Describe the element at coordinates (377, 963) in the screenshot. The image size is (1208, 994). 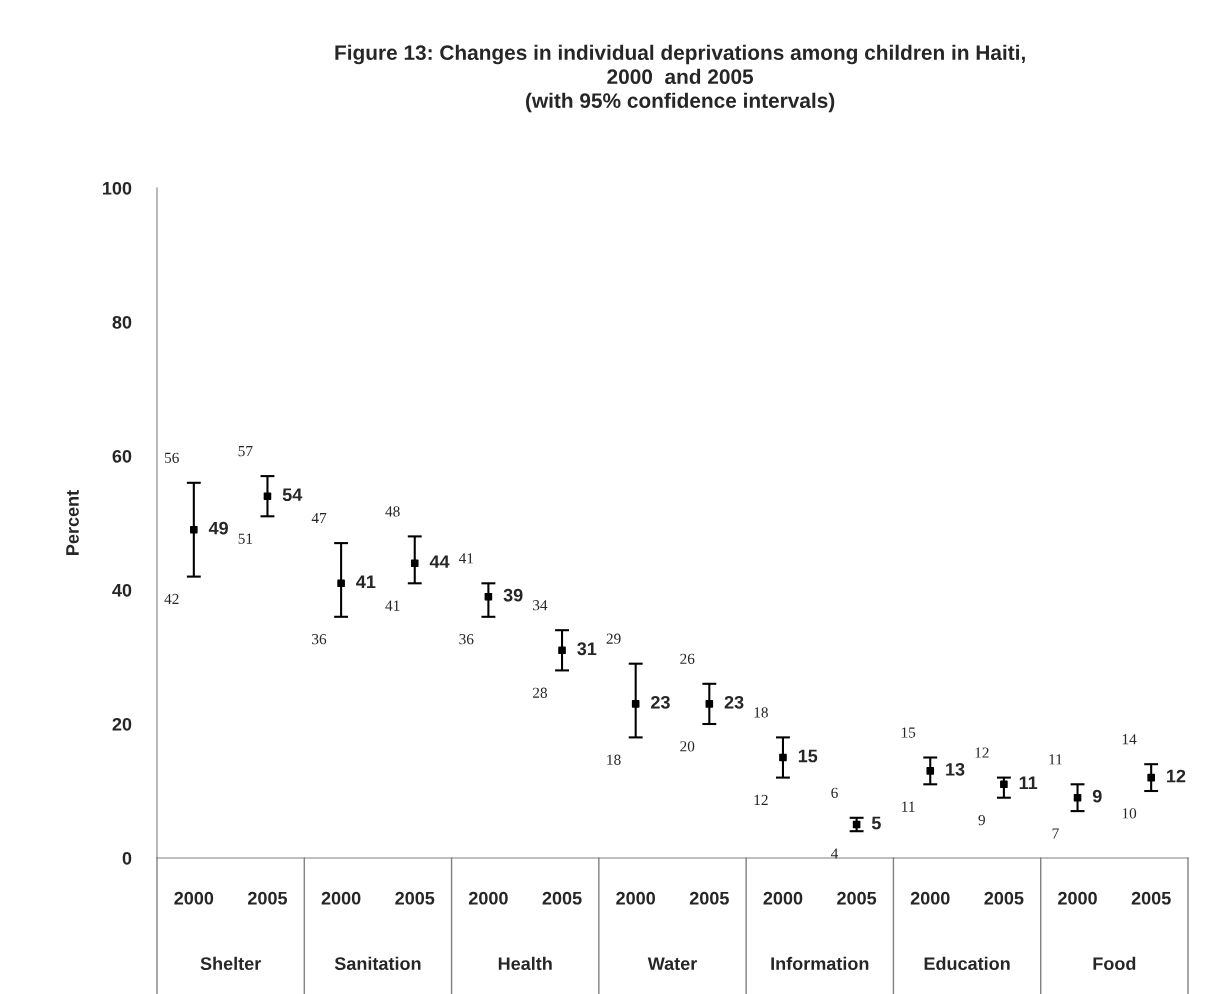
I see `text: Sanitation` at that location.